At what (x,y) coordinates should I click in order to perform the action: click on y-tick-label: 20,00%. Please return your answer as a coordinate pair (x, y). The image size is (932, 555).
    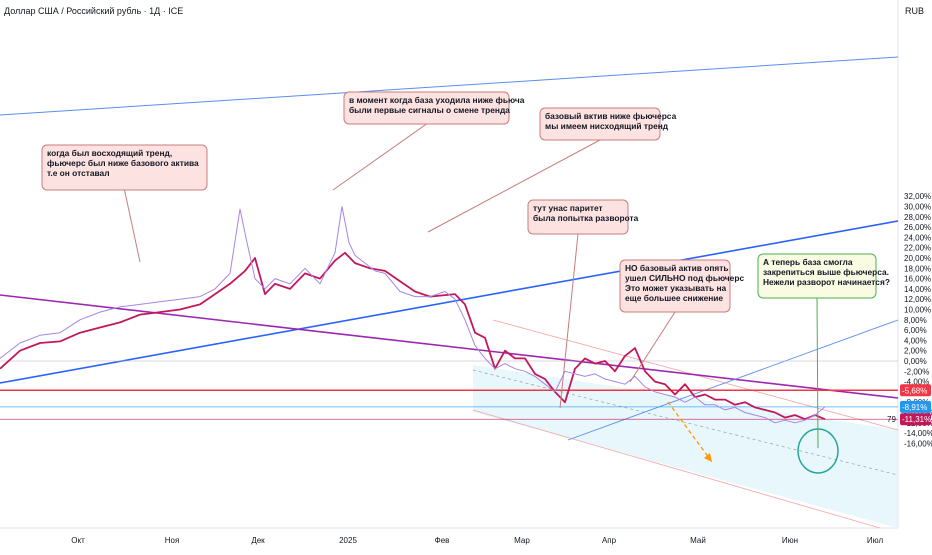
    Looking at the image, I should click on (917, 258).